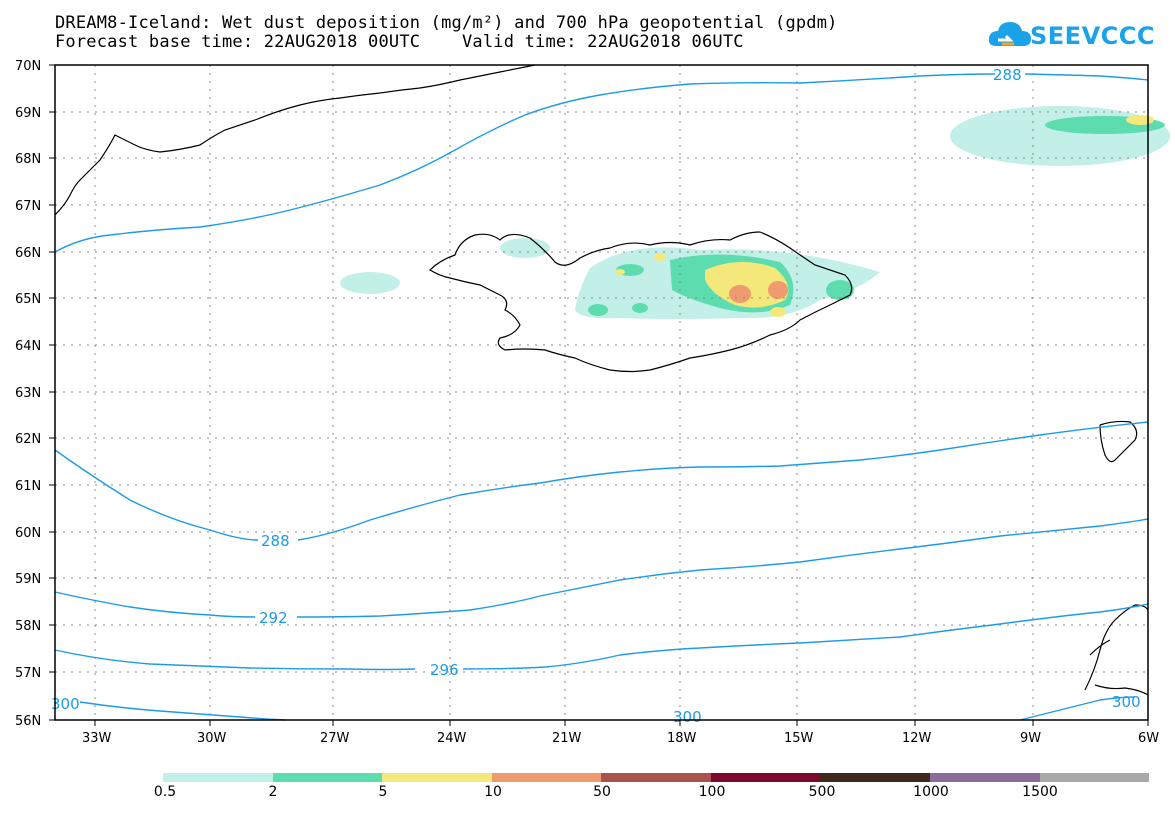 This screenshot has width=1175, height=815. What do you see at coordinates (1118, 441) in the screenshot?
I see `faroe-coast` at bounding box center [1118, 441].